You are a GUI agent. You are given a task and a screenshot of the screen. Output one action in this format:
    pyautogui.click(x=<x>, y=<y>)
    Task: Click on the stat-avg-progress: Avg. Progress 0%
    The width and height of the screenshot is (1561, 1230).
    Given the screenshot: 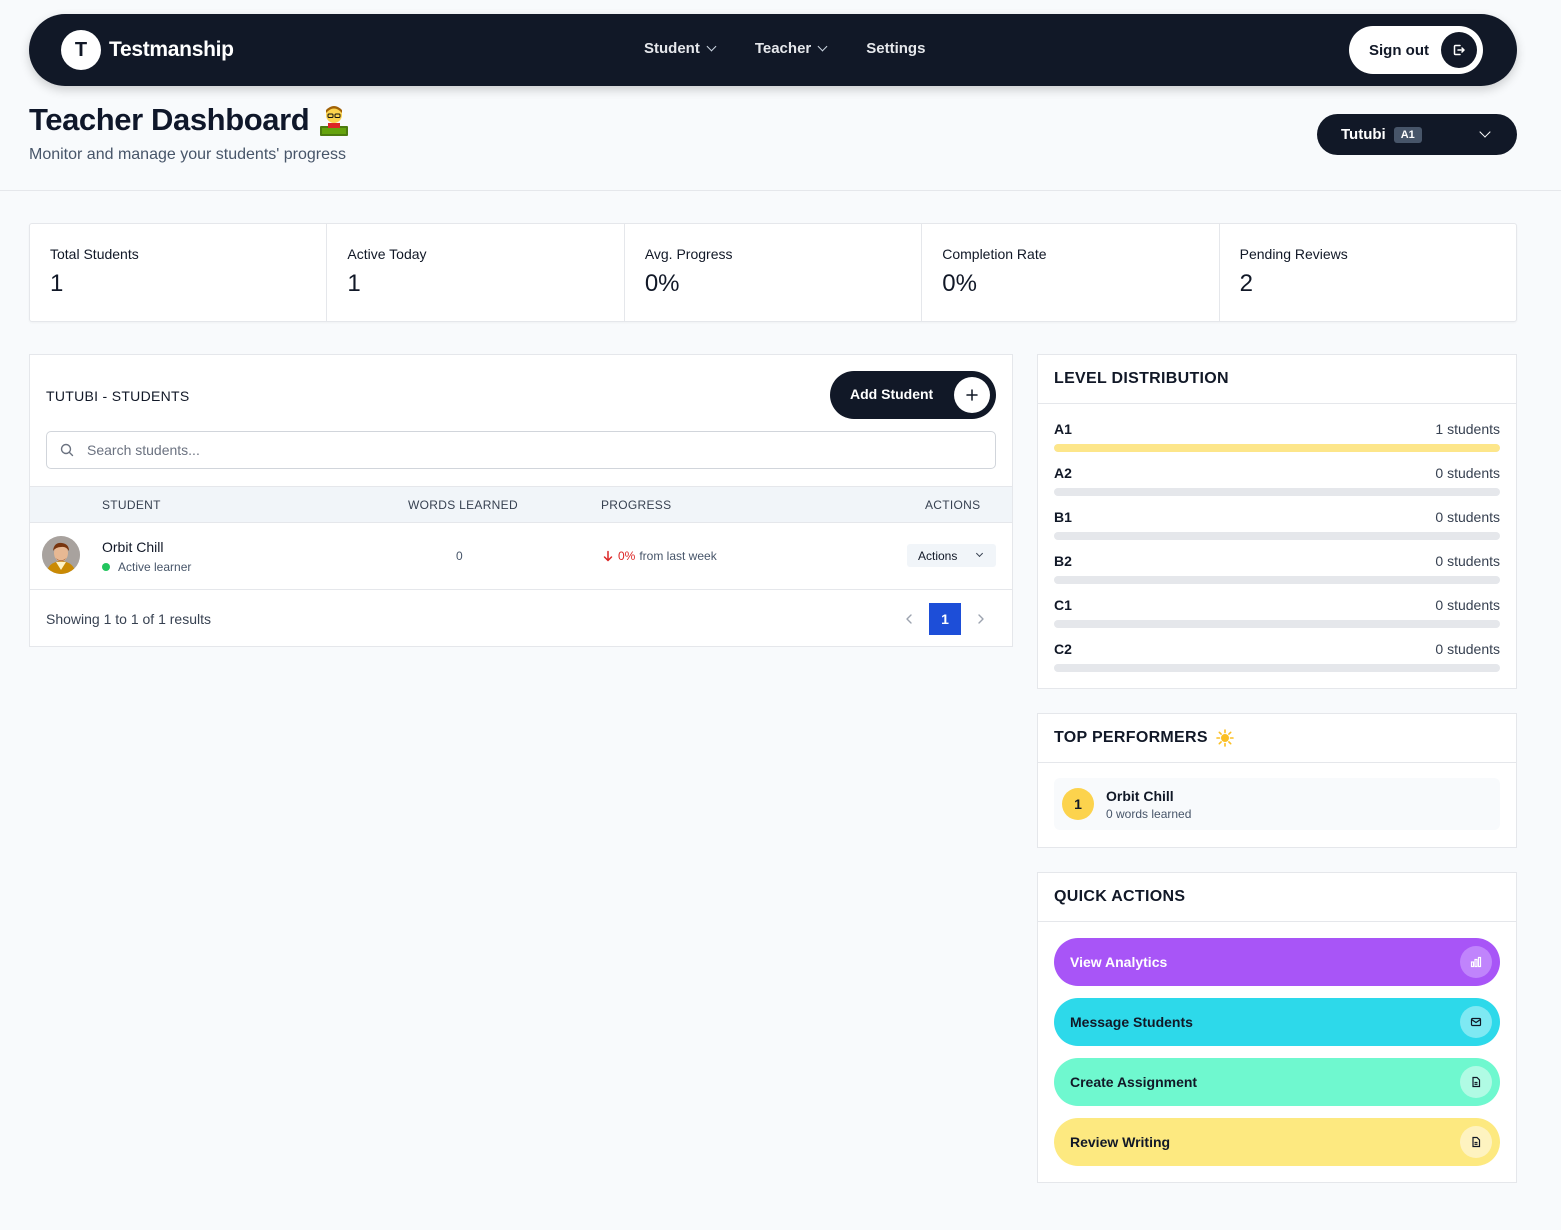 What is the action you would take?
    pyautogui.click(x=774, y=272)
    